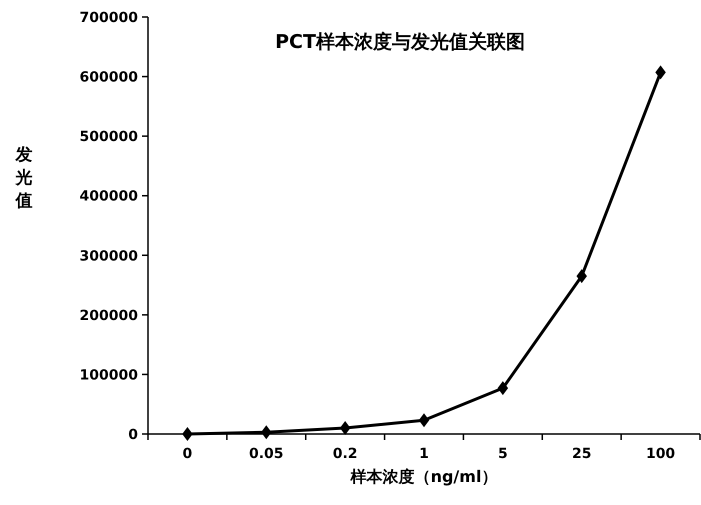  Describe the element at coordinates (345, 454) in the screenshot. I see `x-tick-label: 0.2` at that location.